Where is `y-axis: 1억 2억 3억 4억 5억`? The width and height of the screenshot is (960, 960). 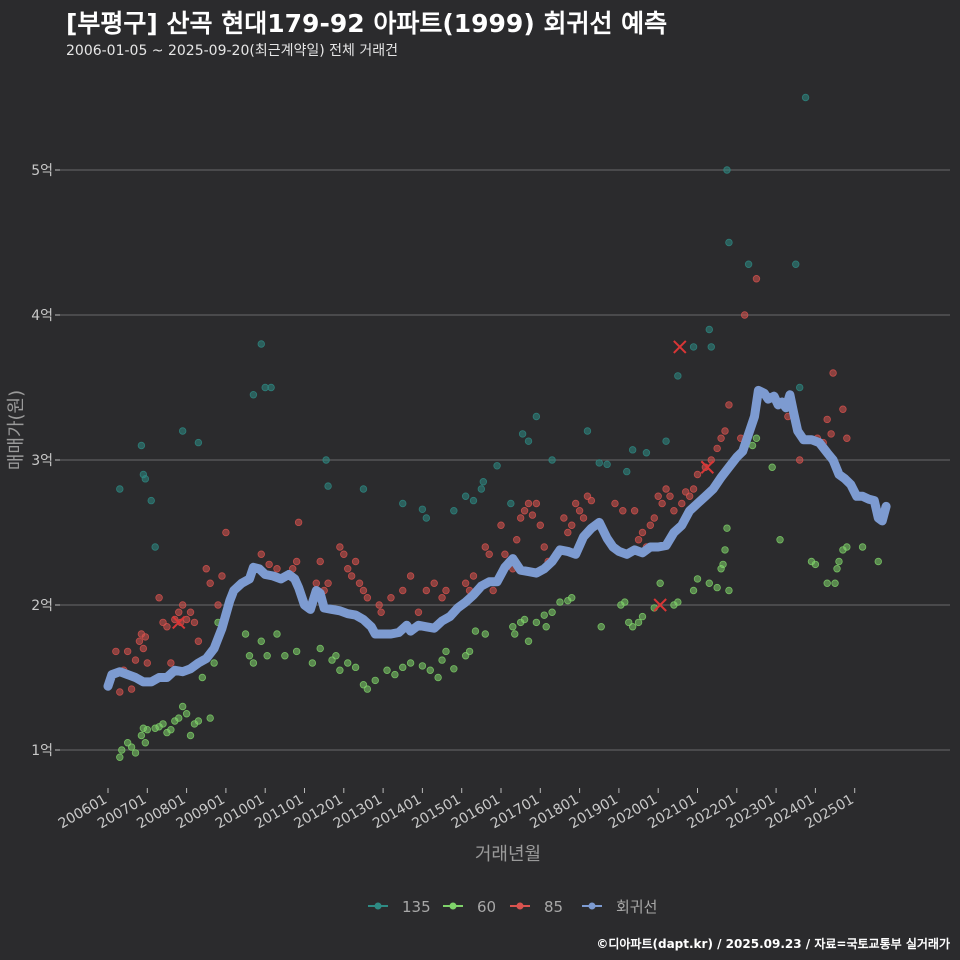 y-axis: 1억 2억 3억 4억 5억 is located at coordinates (45, 461).